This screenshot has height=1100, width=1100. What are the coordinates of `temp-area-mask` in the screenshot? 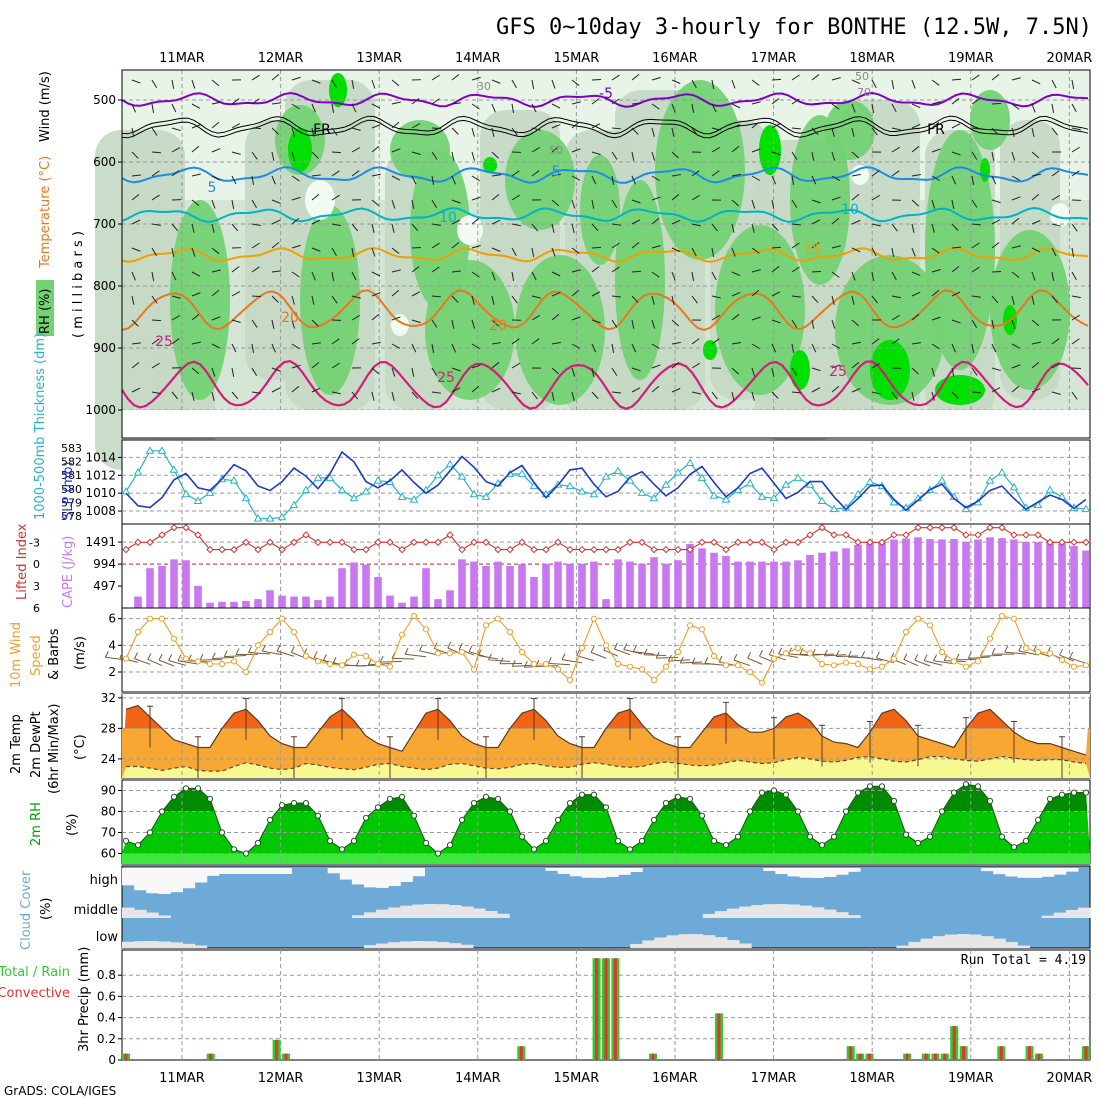 It's located at (606, 725).